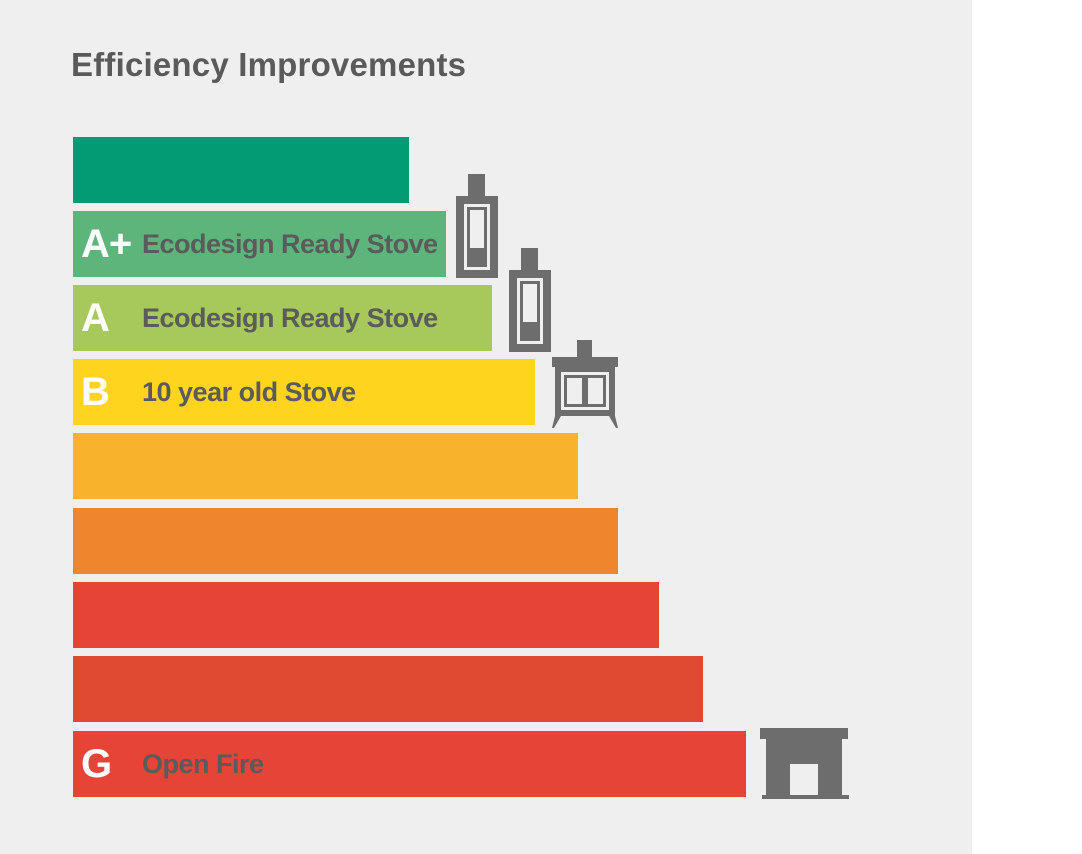 The image size is (1082, 854). Describe the element at coordinates (95, 392) in the screenshot. I see `grade-letter: B` at that location.